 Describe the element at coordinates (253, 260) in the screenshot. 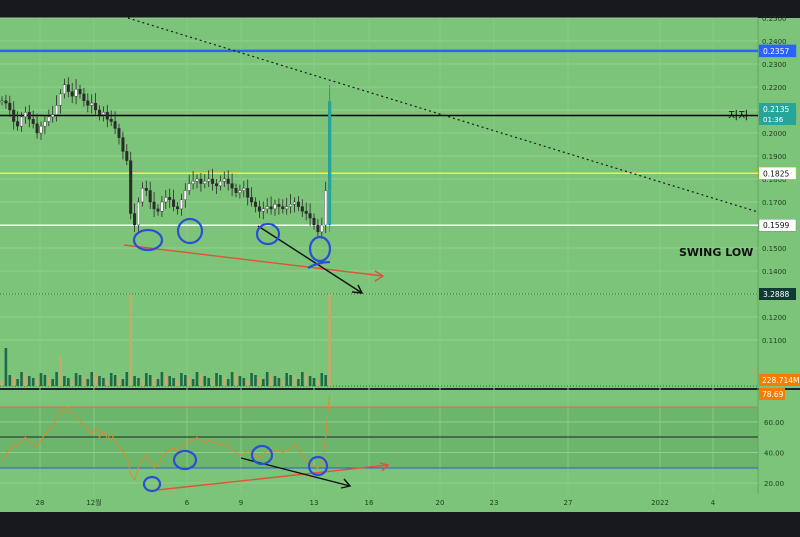

I see `price-red-trendline` at that location.